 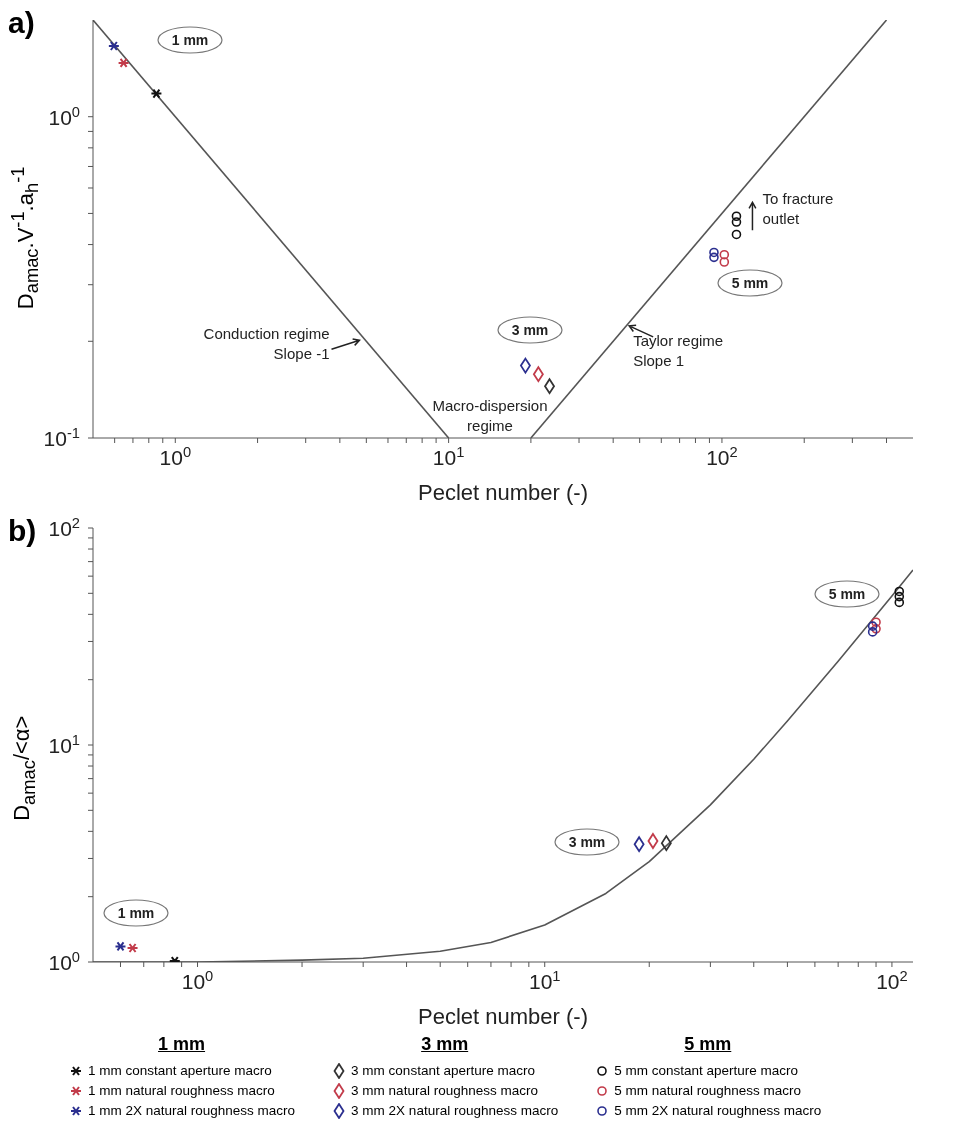 I want to click on annotation: Conduction regime Slope -1, so click(x=266, y=343).